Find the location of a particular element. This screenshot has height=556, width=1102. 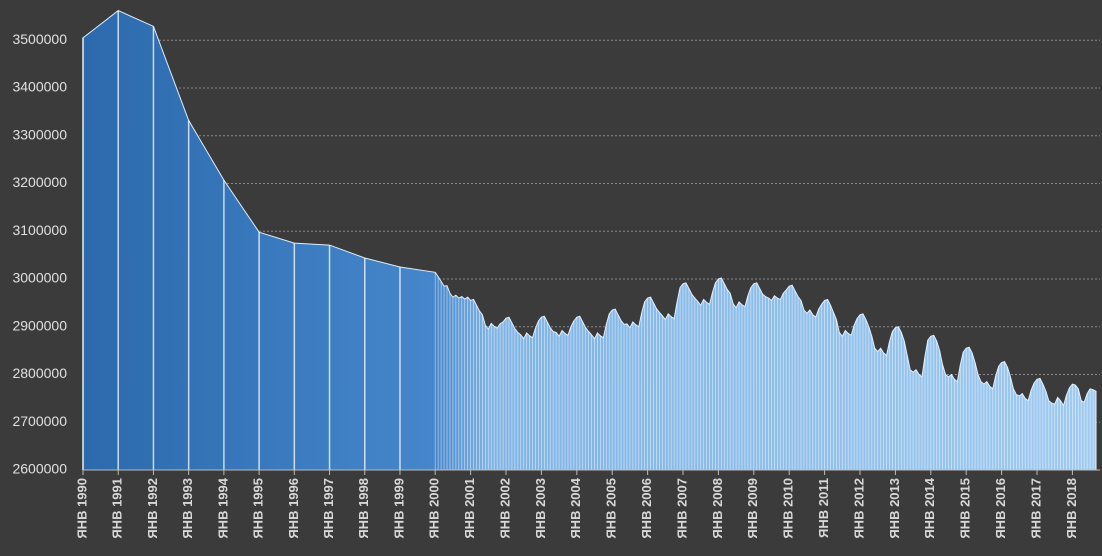

y-tick-label: 3100000 is located at coordinates (39, 230).